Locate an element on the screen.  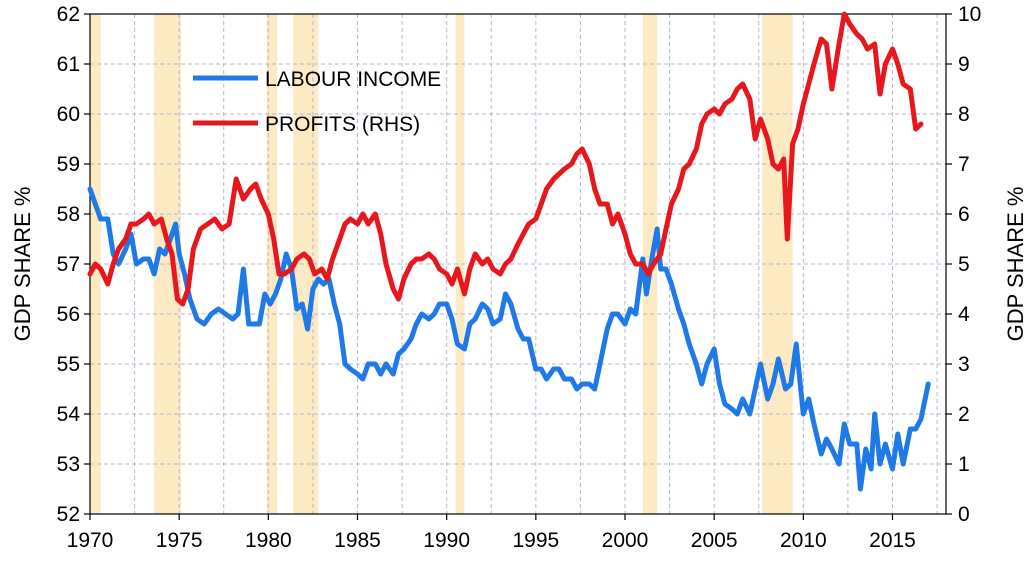
right-tick-label-1: 1 is located at coordinates (964, 464).